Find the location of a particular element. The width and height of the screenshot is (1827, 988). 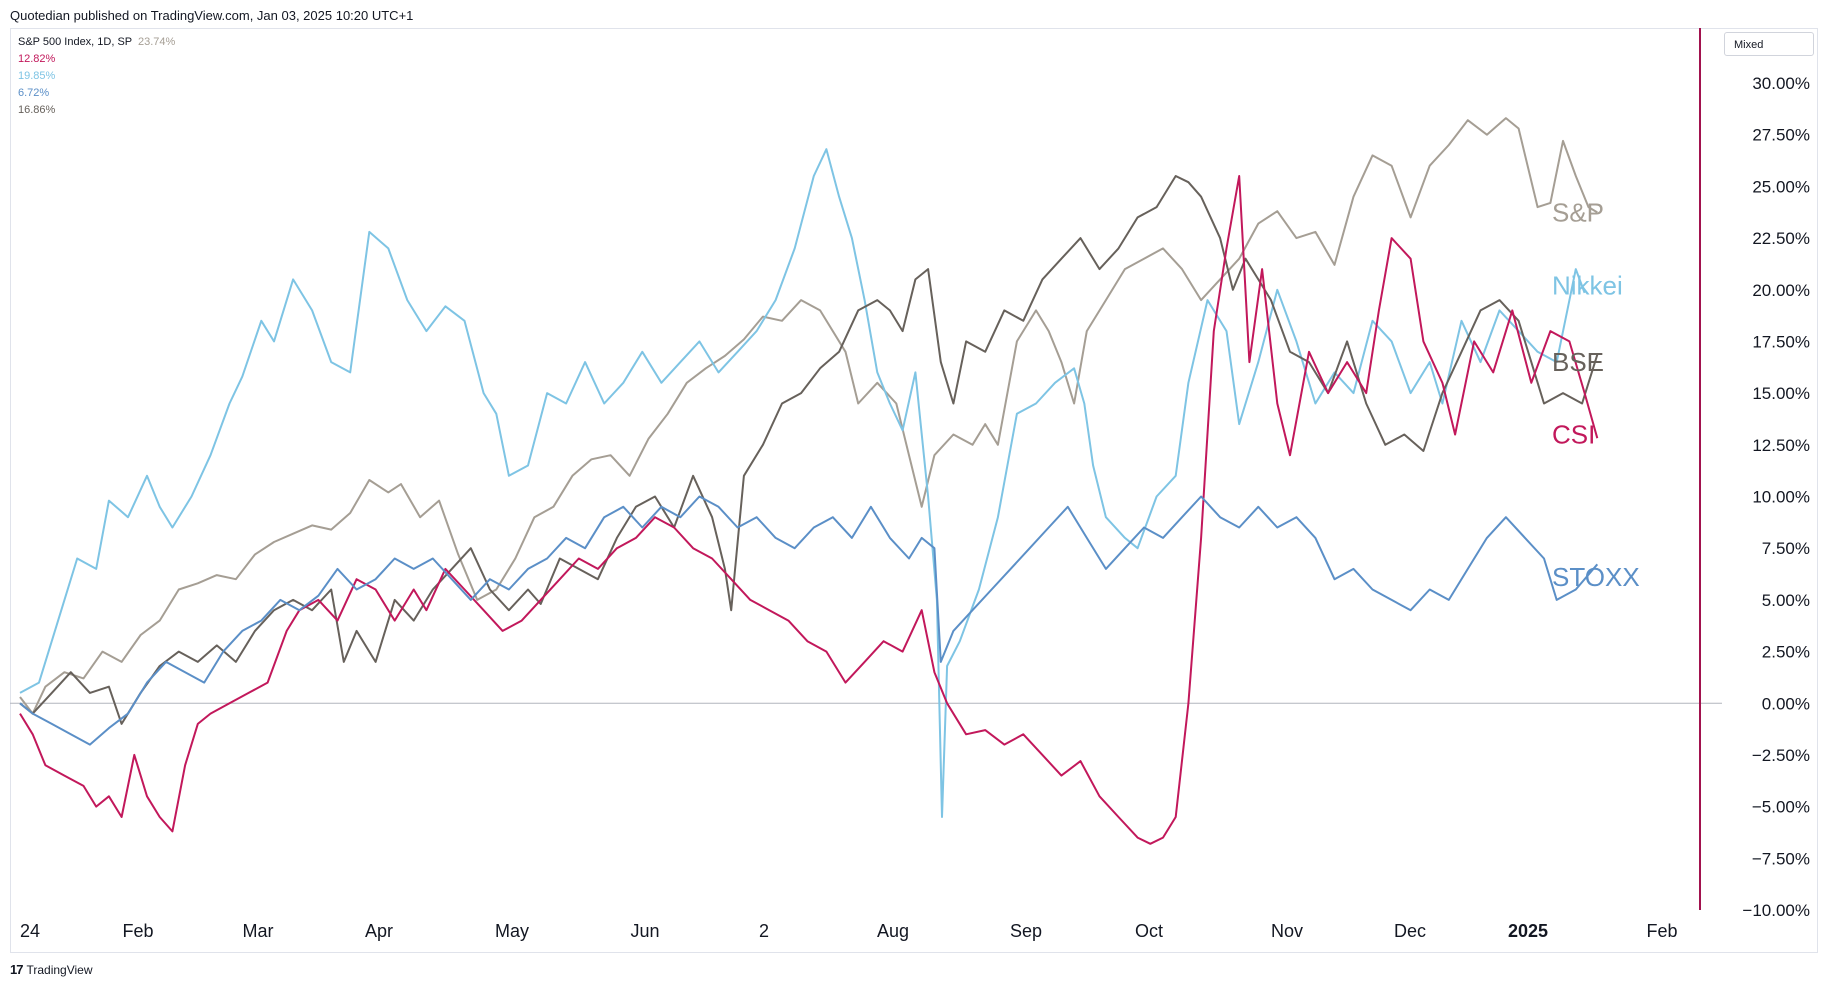

legend-value-1: 12.82% is located at coordinates (37, 59).